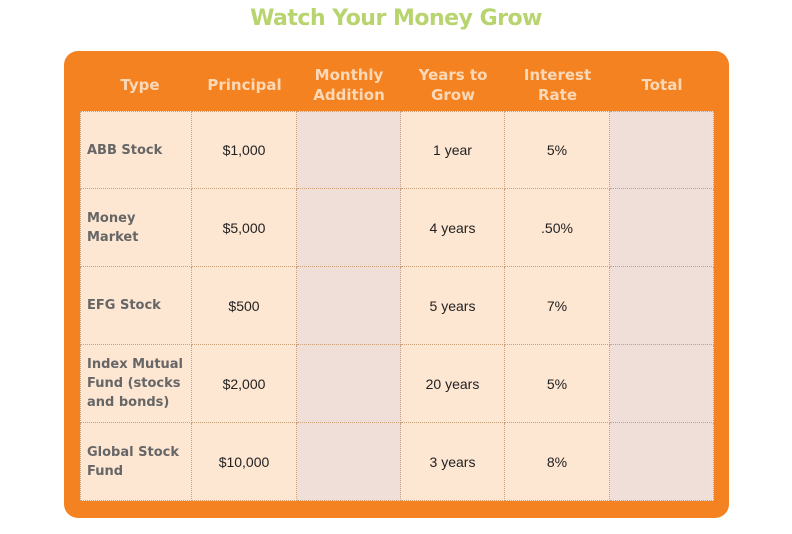 This screenshot has width=792, height=534. What do you see at coordinates (244, 150) in the screenshot?
I see `cell-principal: $1,000` at bounding box center [244, 150].